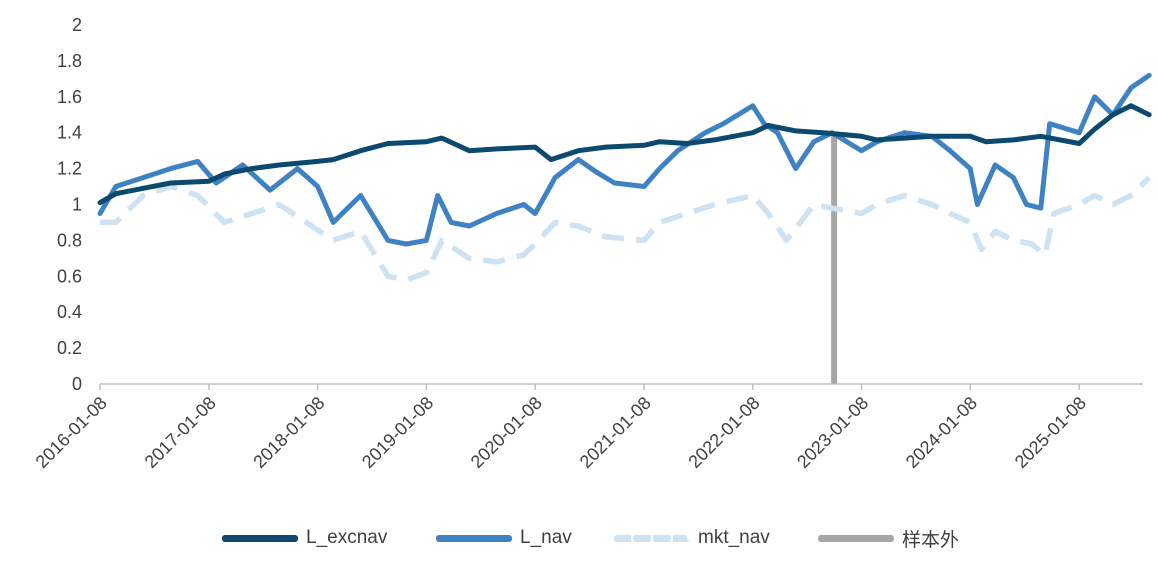 The width and height of the screenshot is (1158, 561). I want to click on legend-label-out-of-sample: 样本外, so click(931, 540).